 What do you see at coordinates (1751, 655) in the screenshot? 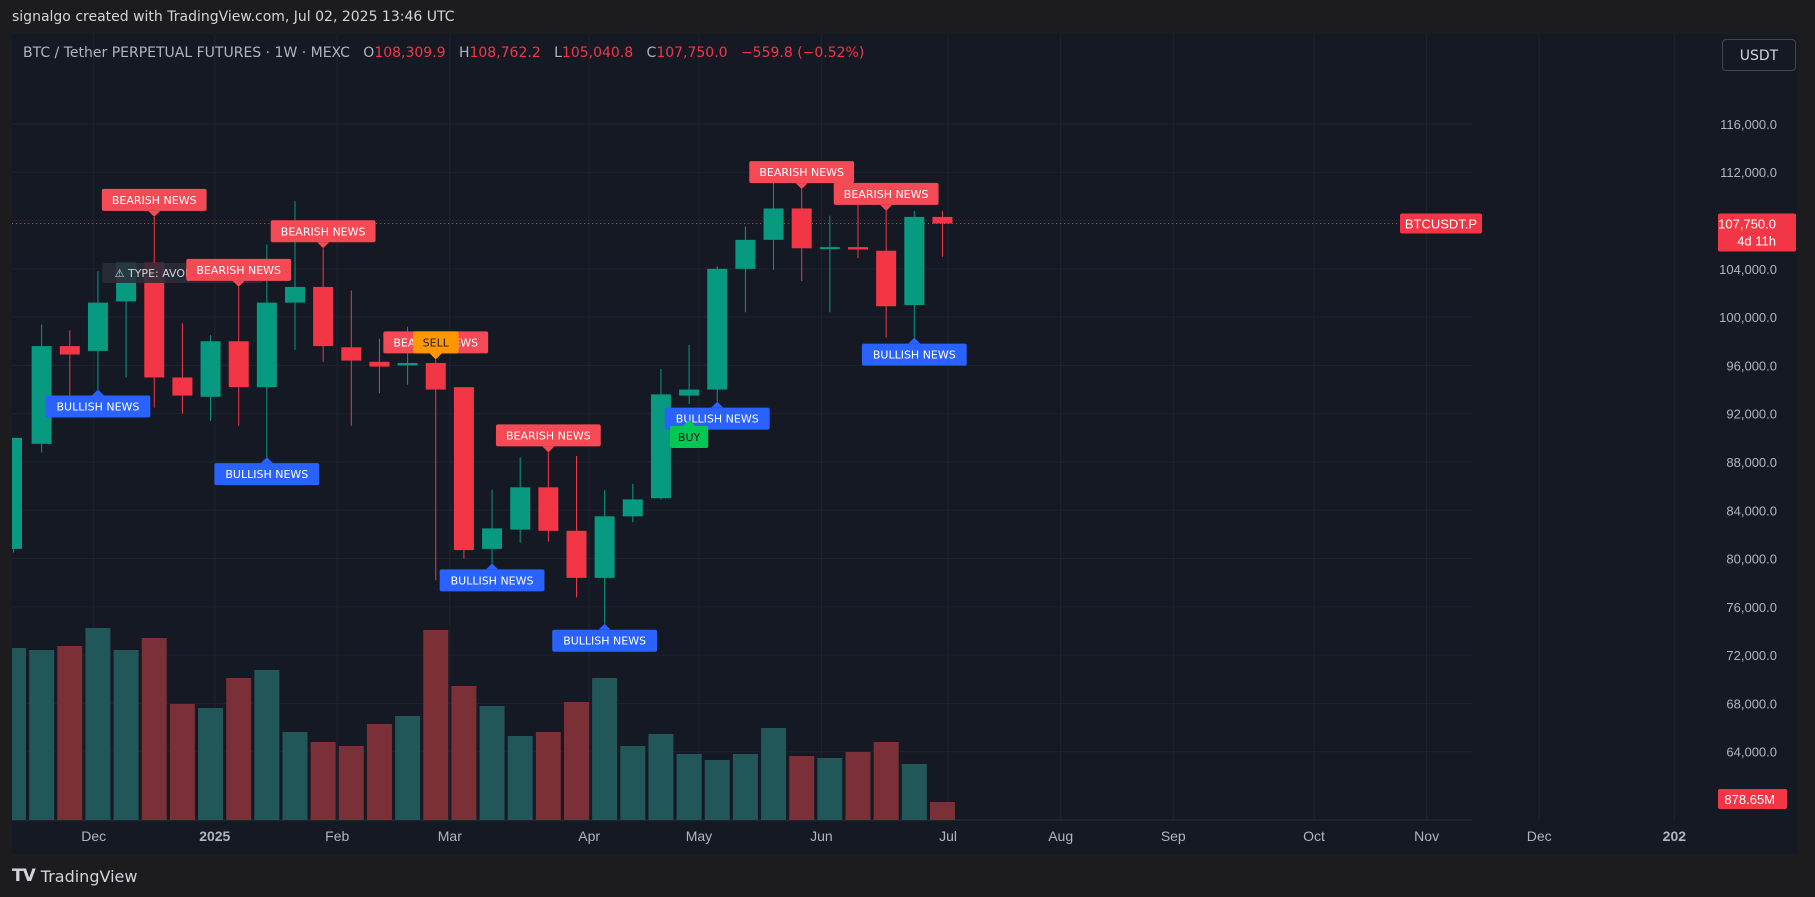
I see `y-tick-label: 72,000.0` at bounding box center [1751, 655].